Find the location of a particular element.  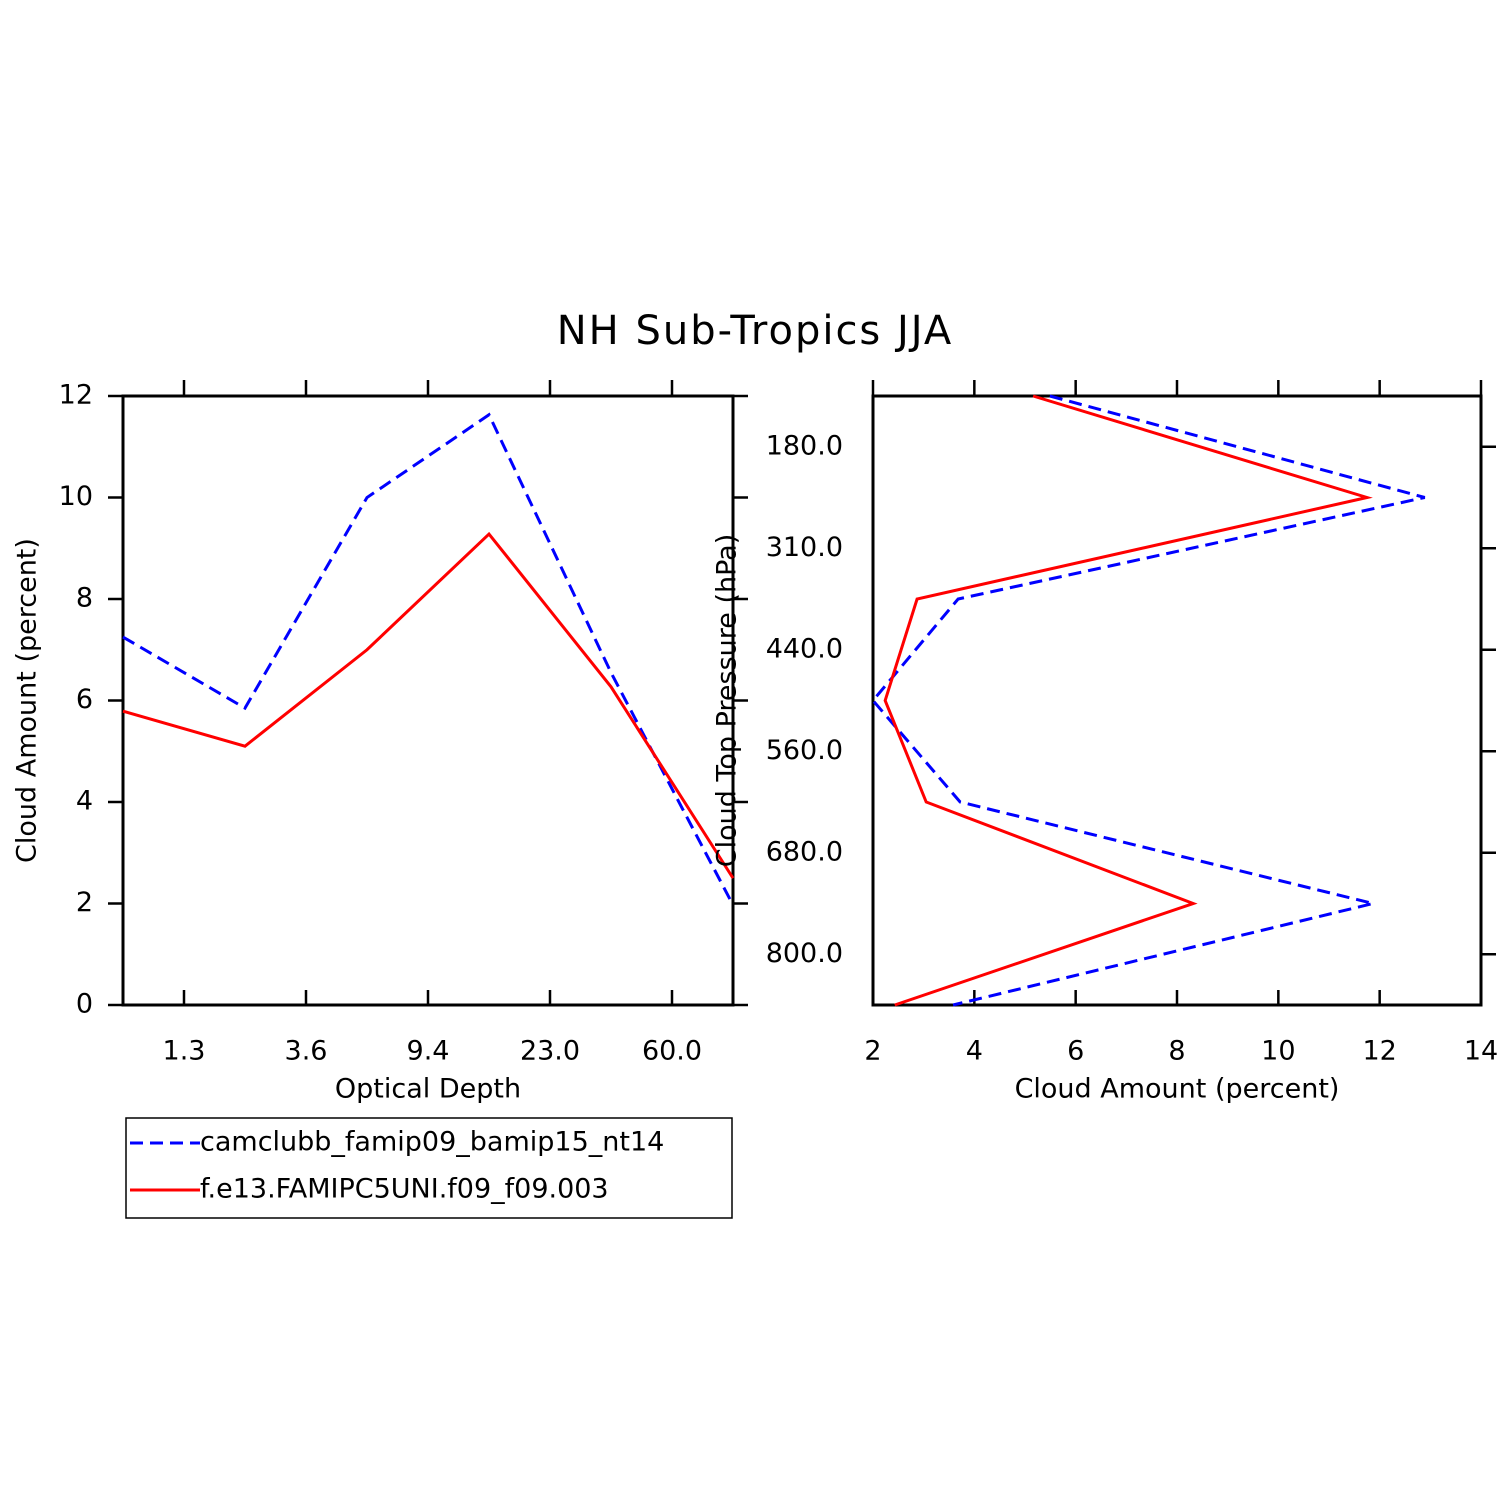

x-axis-label: Cloud Amount (percent) is located at coordinates (1177, 1089).